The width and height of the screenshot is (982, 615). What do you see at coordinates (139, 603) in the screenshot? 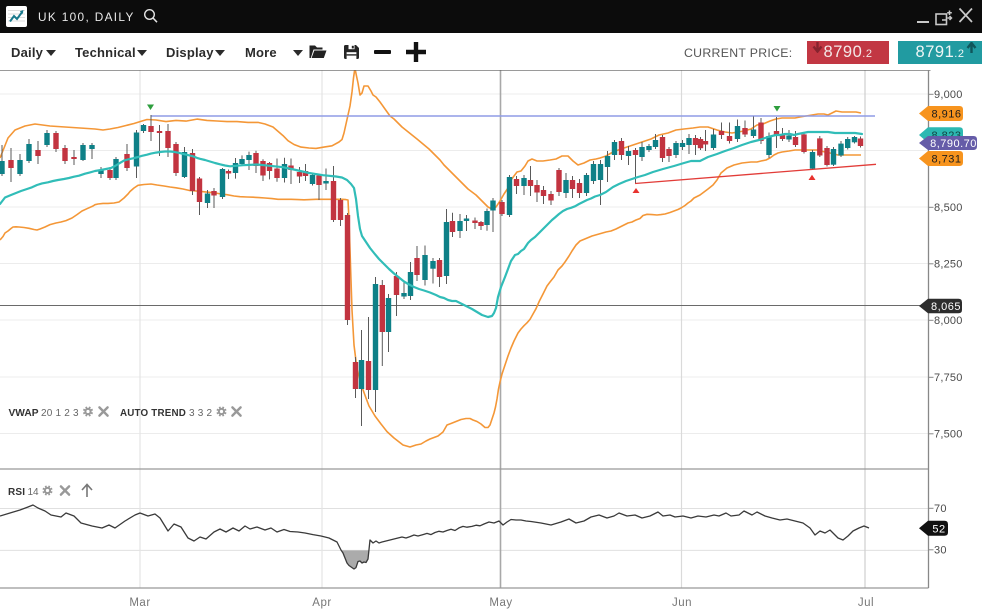
I see `svg-text: Mar` at bounding box center [139, 603].